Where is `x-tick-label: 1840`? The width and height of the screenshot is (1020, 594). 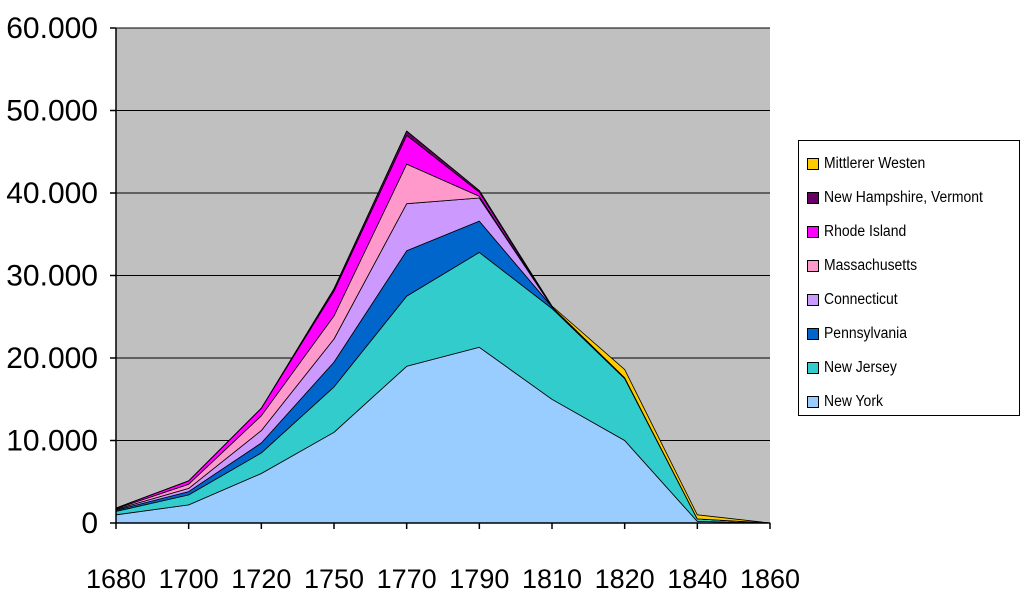
x-tick-label: 1840 is located at coordinates (697, 579).